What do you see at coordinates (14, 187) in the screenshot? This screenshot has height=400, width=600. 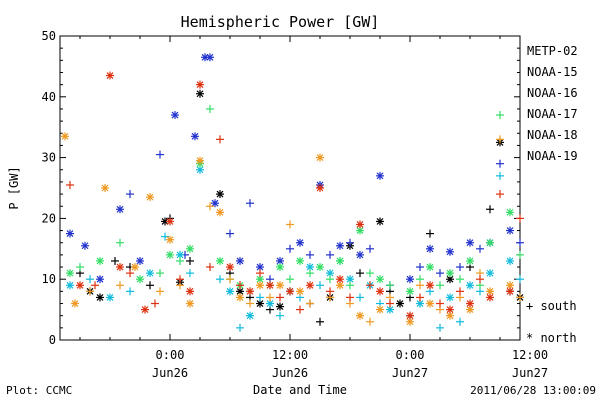 I see `y-axis-label: P [GW]` at bounding box center [14, 187].